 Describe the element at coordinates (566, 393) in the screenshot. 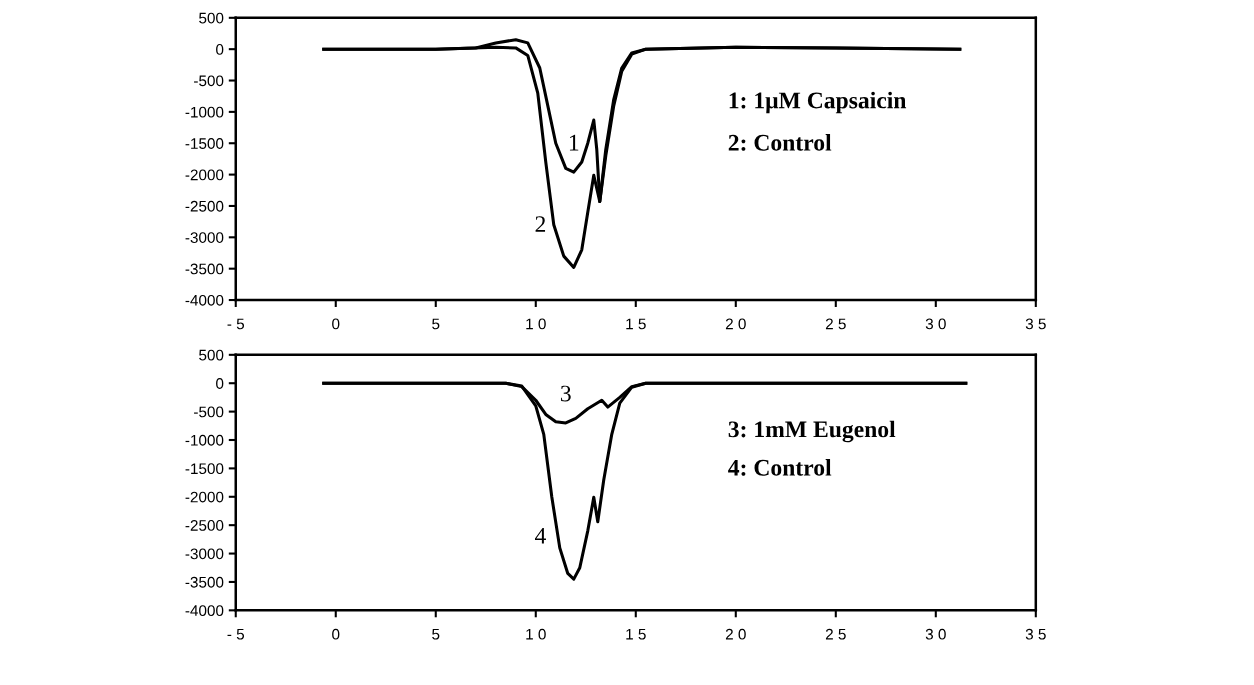

I see `series-label: 3` at that location.